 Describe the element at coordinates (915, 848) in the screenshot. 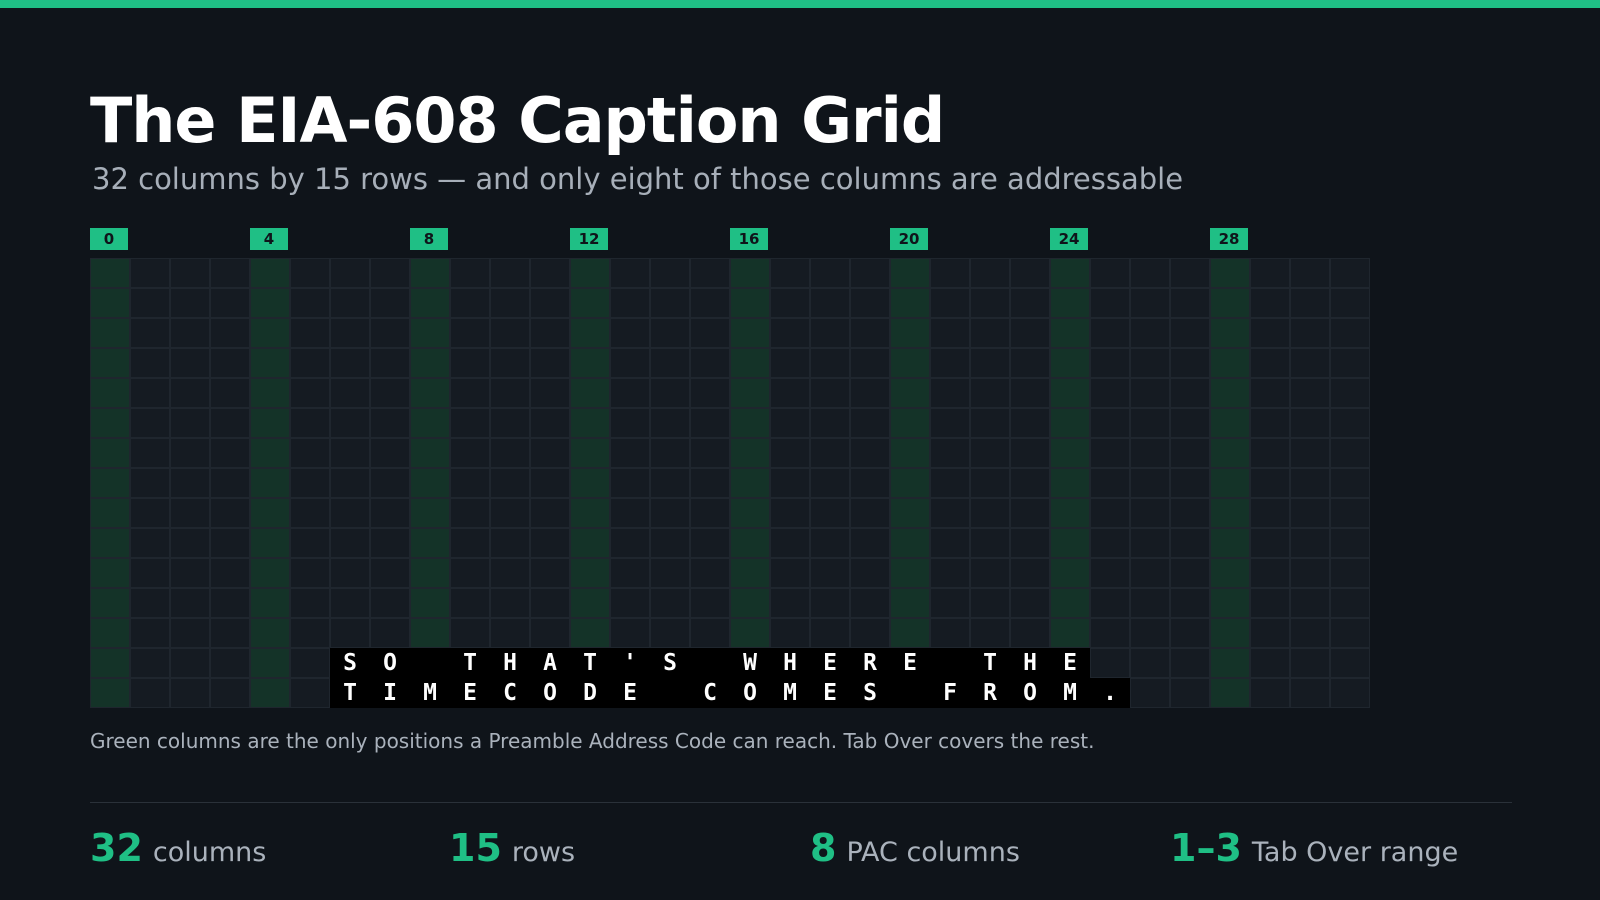

I see `stat-pac-columns: 8 PAC columns` at that location.